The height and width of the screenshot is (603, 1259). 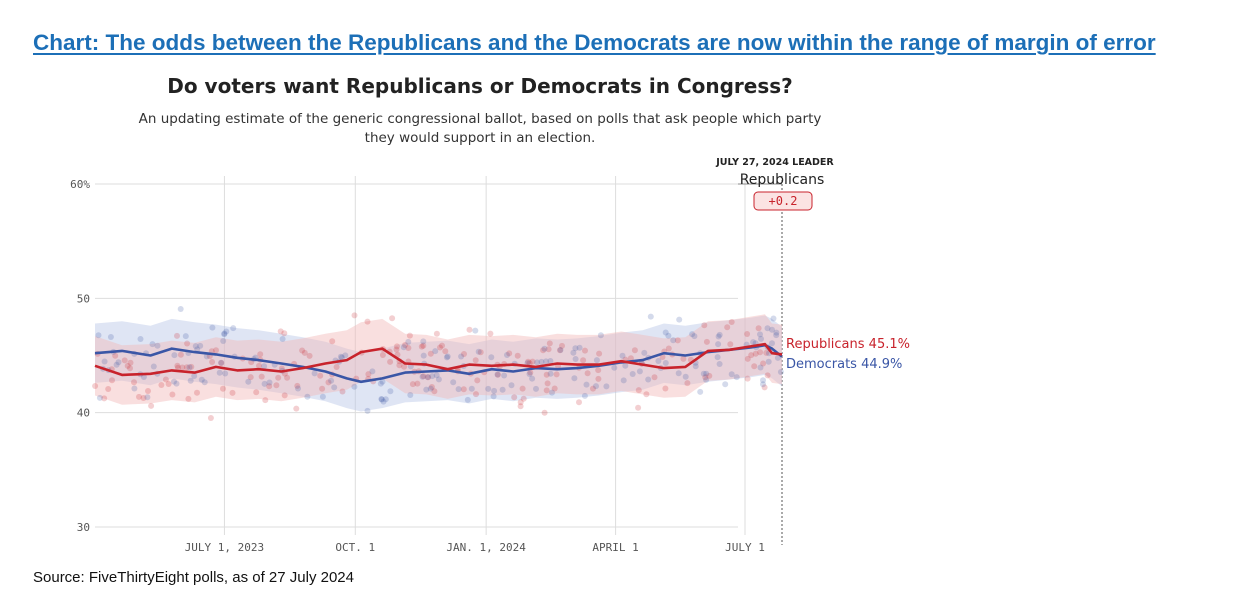 What do you see at coordinates (615, 547) in the screenshot?
I see `x-tick-label: APRIL 1` at bounding box center [615, 547].